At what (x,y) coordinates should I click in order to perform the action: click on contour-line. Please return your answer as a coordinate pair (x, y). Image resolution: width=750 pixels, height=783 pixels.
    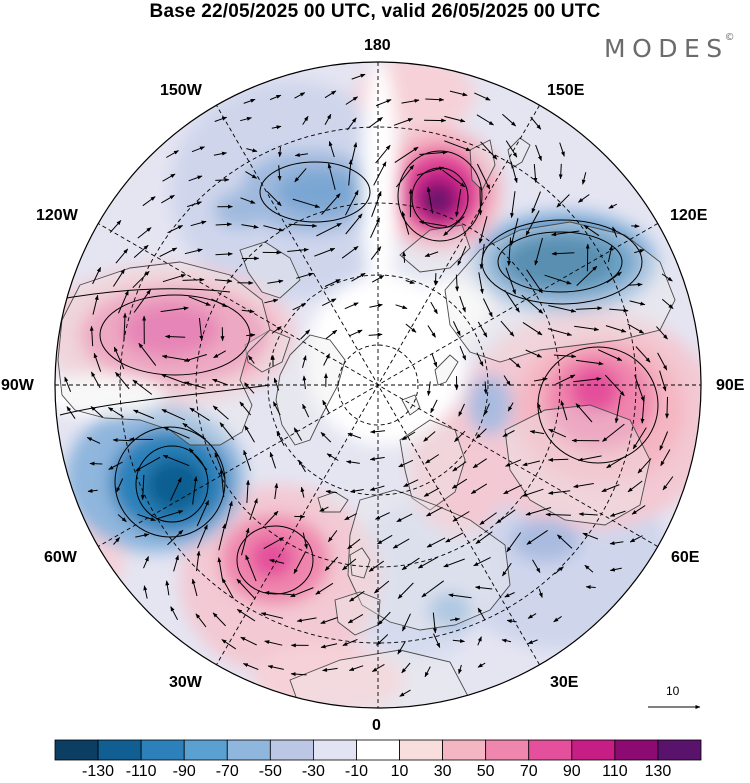
    Looking at the image, I should click on (143, 294).